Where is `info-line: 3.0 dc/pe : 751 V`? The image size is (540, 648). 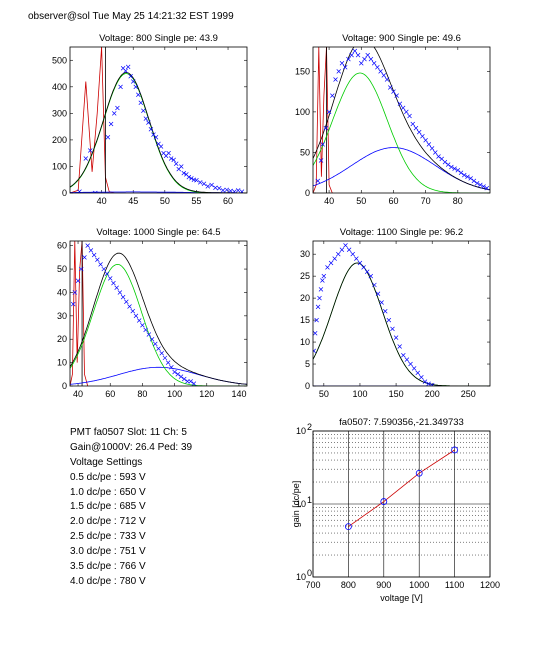 info-line: 3.0 dc/pe : 751 V is located at coordinates (108, 552).